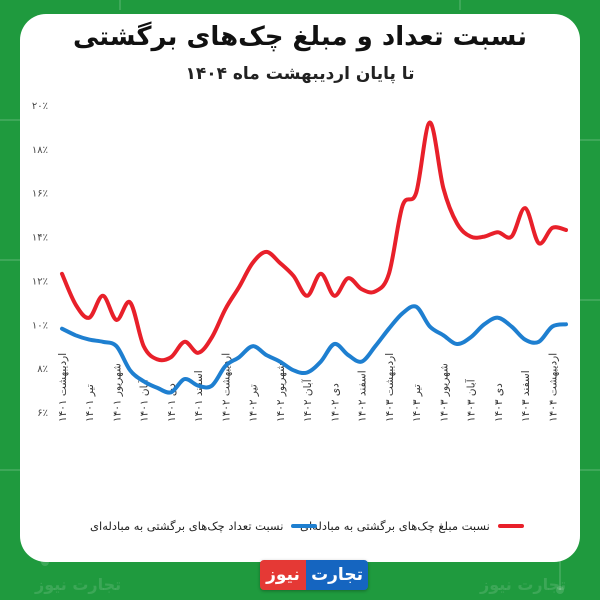  What do you see at coordinates (314, 349) in the screenshot?
I see `series-line-count` at bounding box center [314, 349].